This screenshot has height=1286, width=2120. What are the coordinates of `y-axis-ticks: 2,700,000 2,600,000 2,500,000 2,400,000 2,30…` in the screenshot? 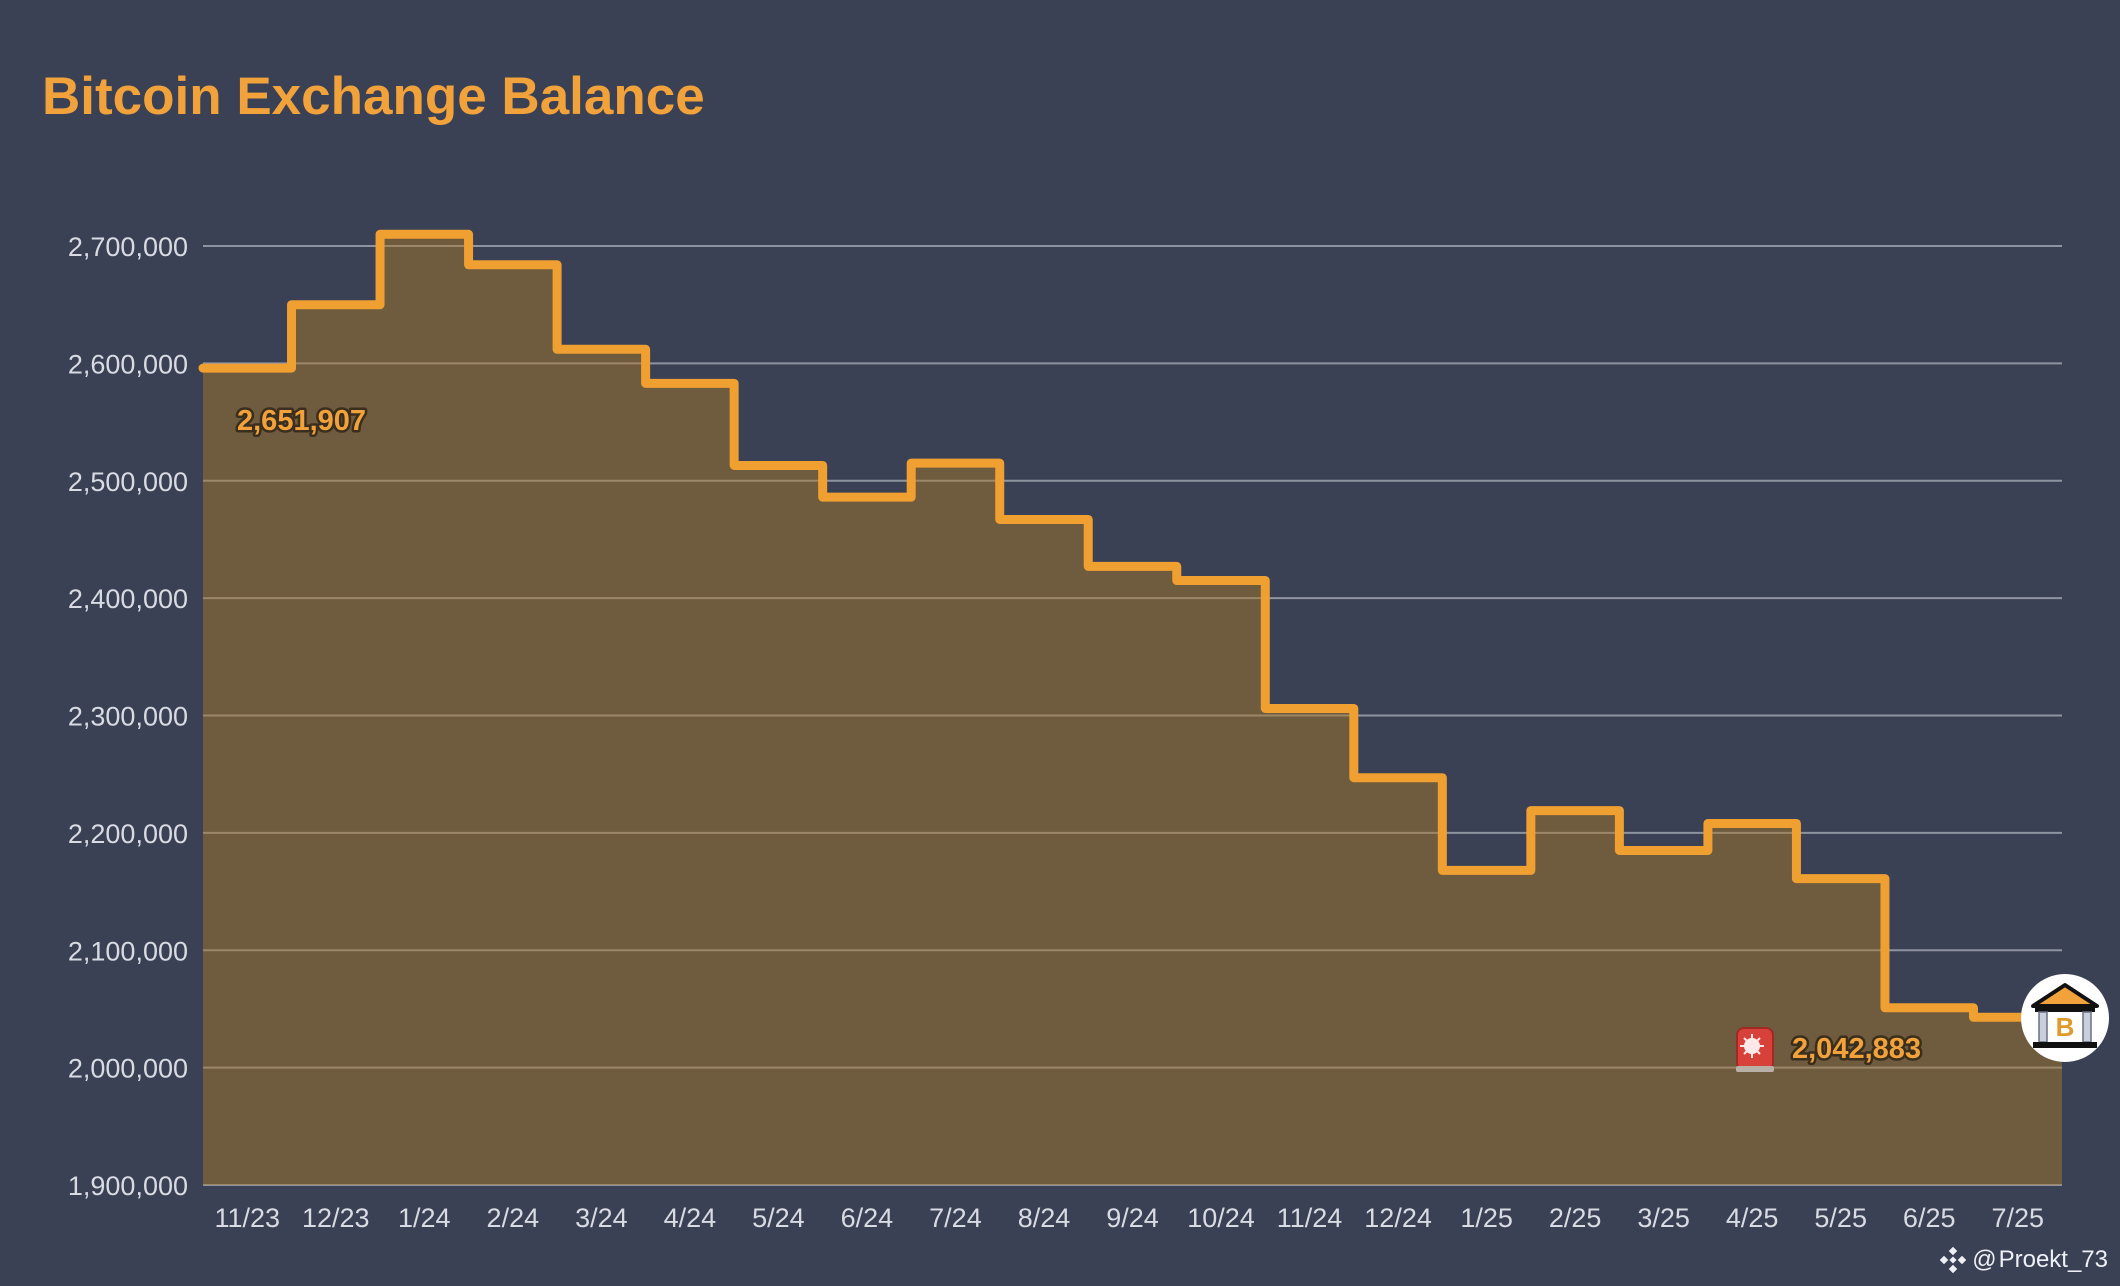 It's located at (128, 716).